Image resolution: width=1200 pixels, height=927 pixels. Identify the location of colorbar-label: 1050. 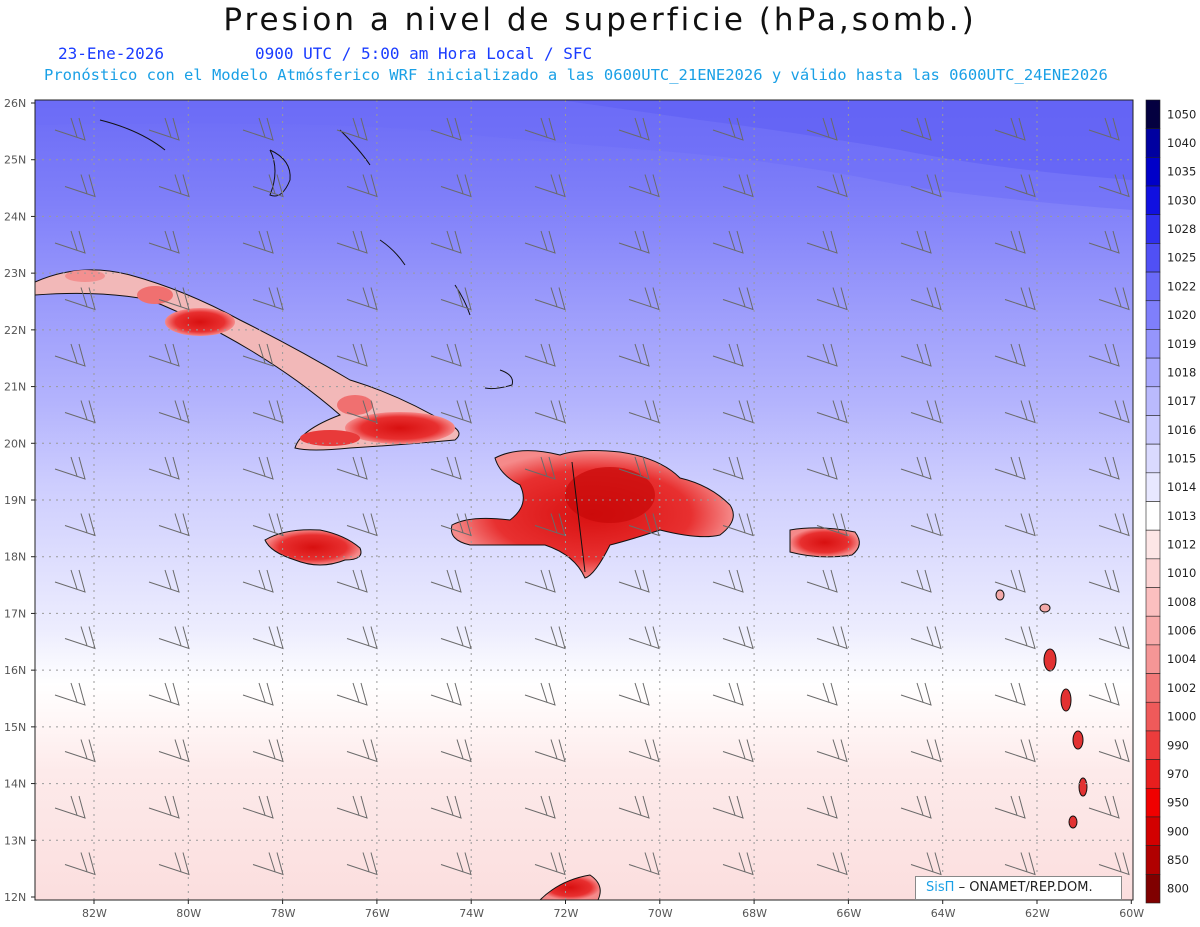
(1181, 114).